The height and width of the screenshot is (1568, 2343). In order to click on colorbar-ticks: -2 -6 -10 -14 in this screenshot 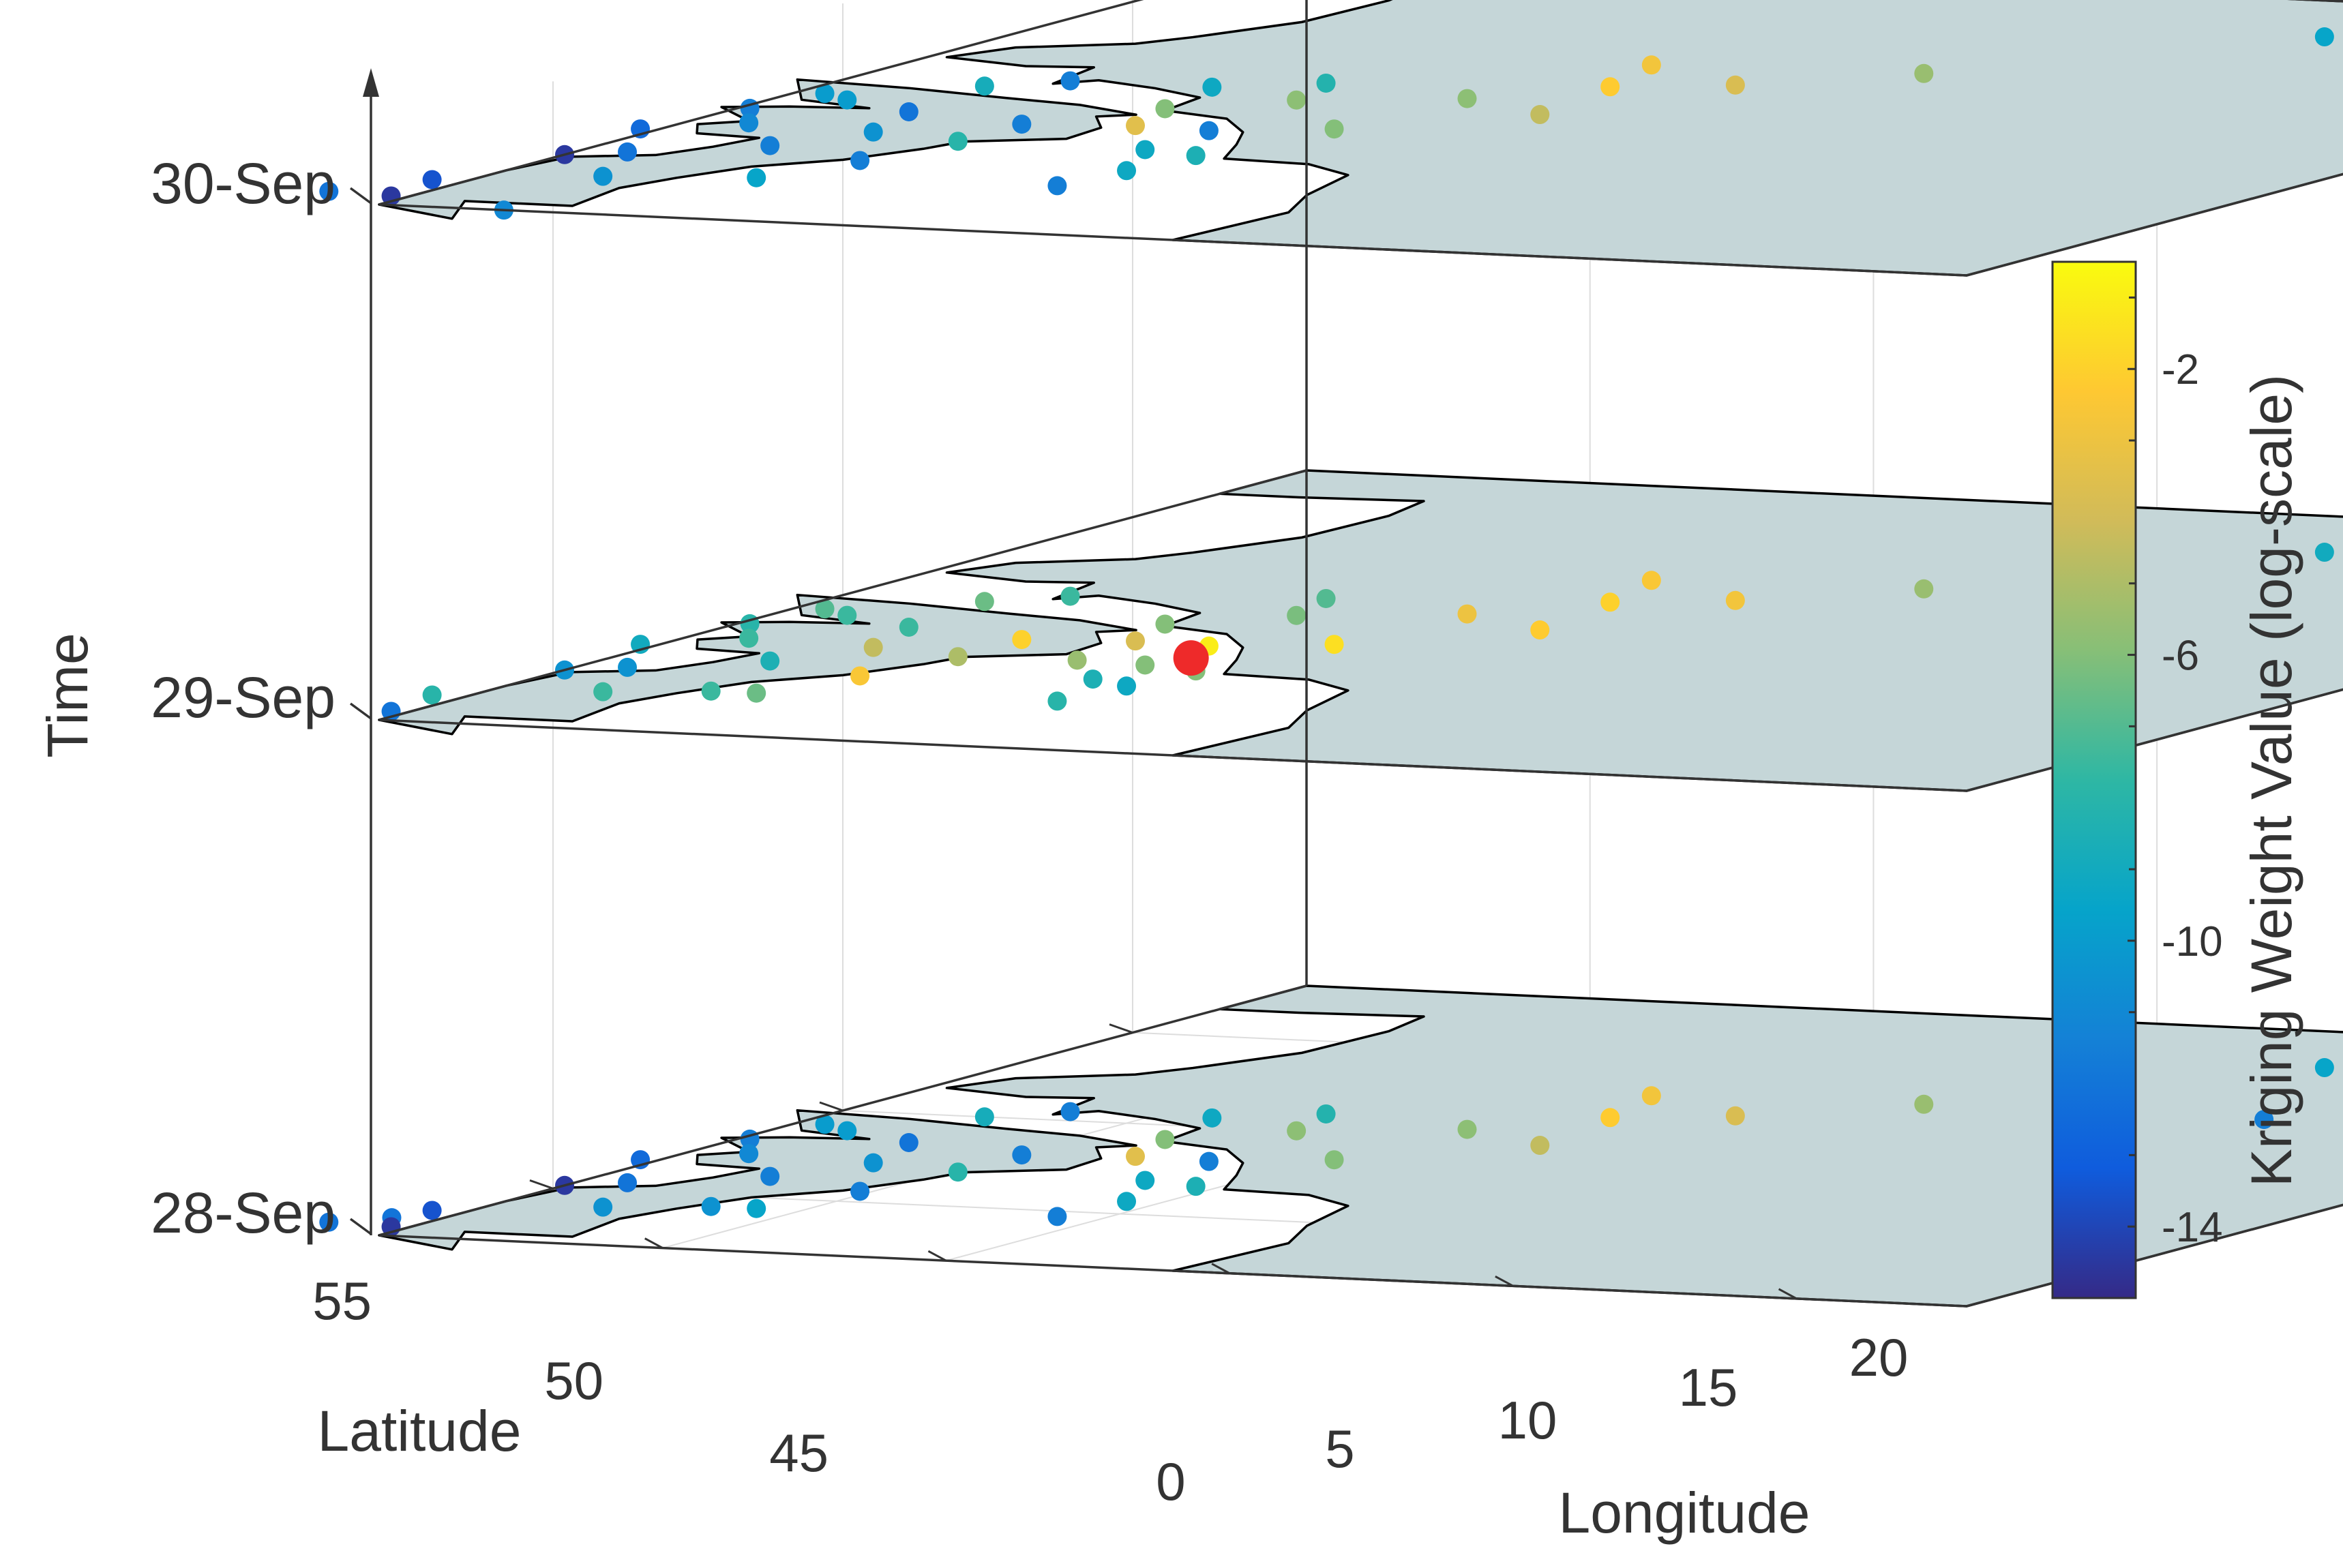, I will do `click(2175, 797)`.